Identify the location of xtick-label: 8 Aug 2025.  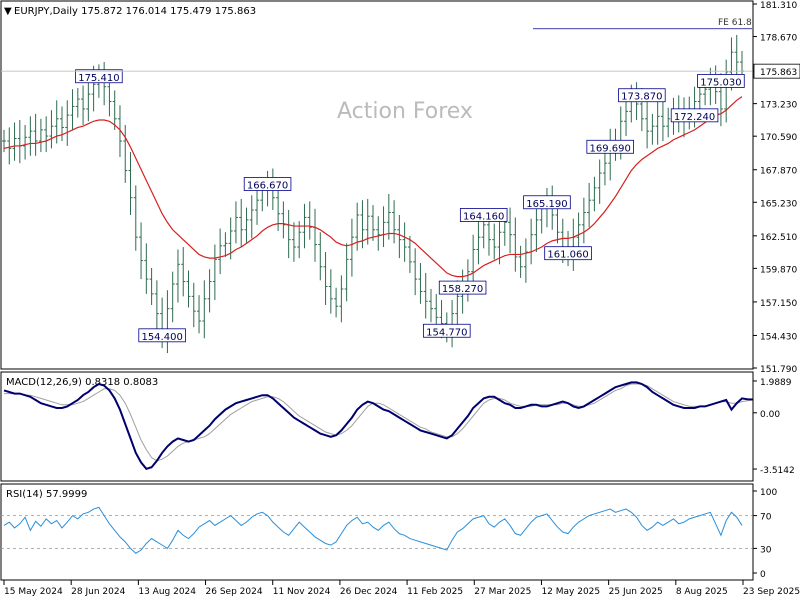
(702, 592).